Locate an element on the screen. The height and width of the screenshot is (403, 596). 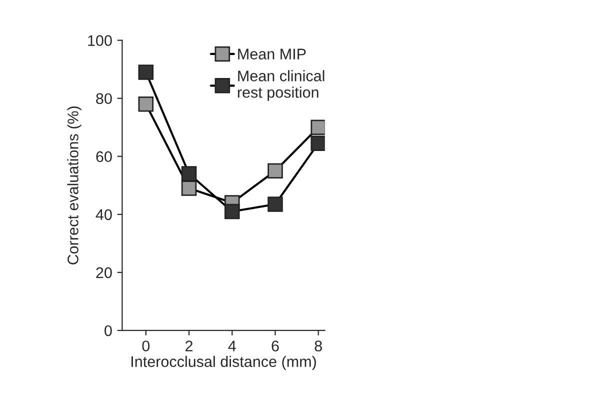
x-tick-label: 6 is located at coordinates (275, 346).